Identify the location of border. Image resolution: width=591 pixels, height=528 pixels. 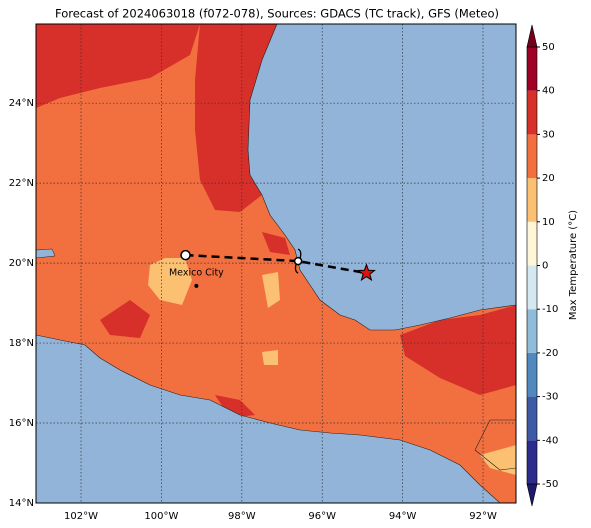
(495, 445).